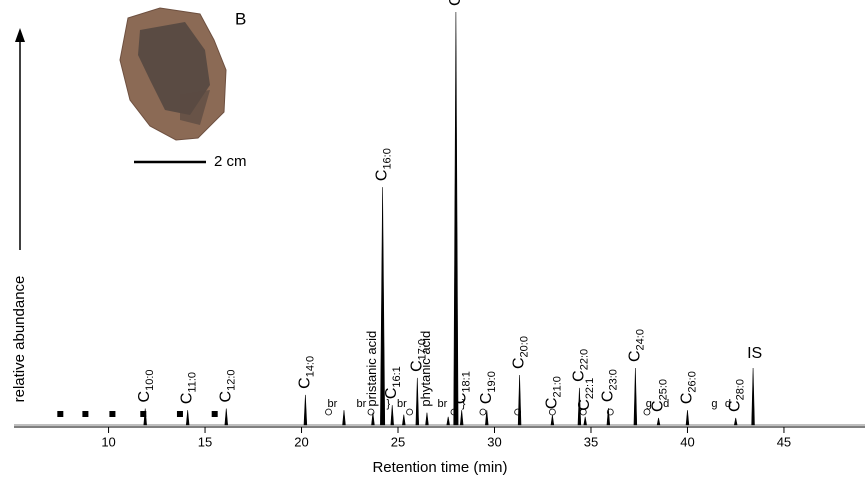 This screenshot has width=867, height=480. I want to click on peak-label-main: pristanic acid, so click(371, 369).